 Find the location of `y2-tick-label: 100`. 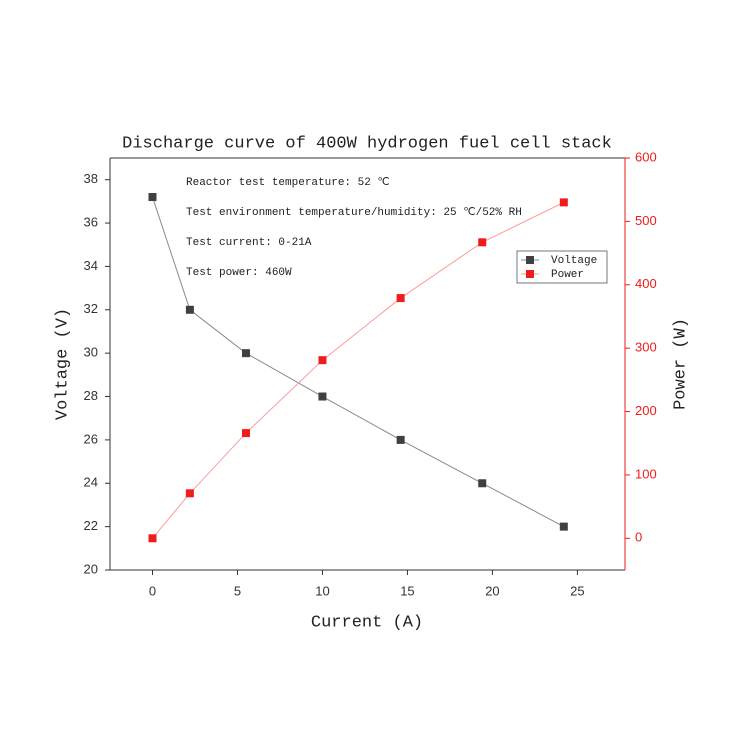

y2-tick-label: 100 is located at coordinates (646, 473).